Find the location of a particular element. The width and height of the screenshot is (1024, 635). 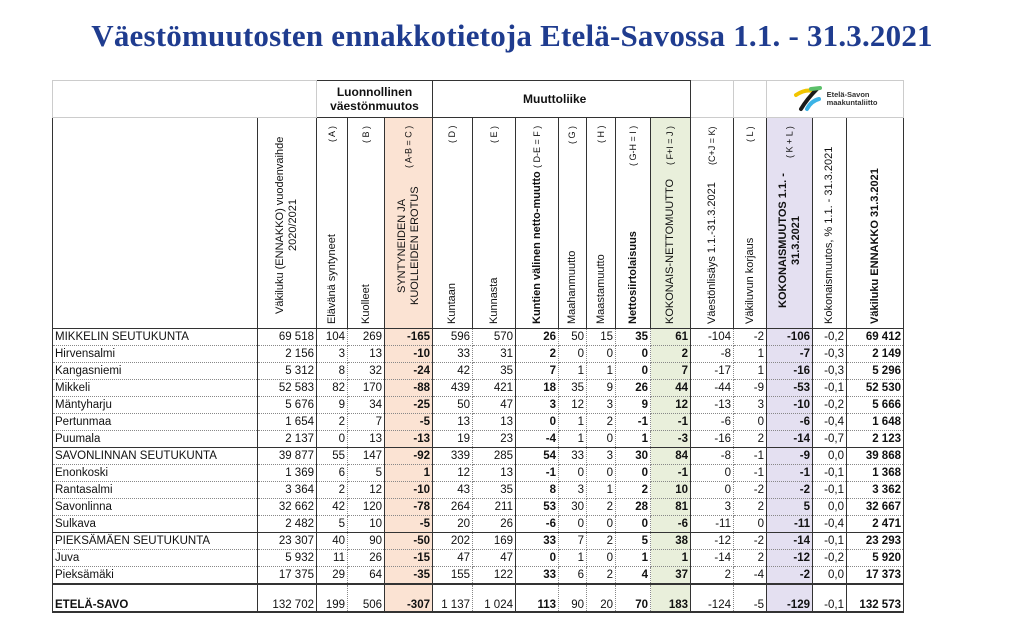

table-cell: 23 293 is located at coordinates (875, 541).